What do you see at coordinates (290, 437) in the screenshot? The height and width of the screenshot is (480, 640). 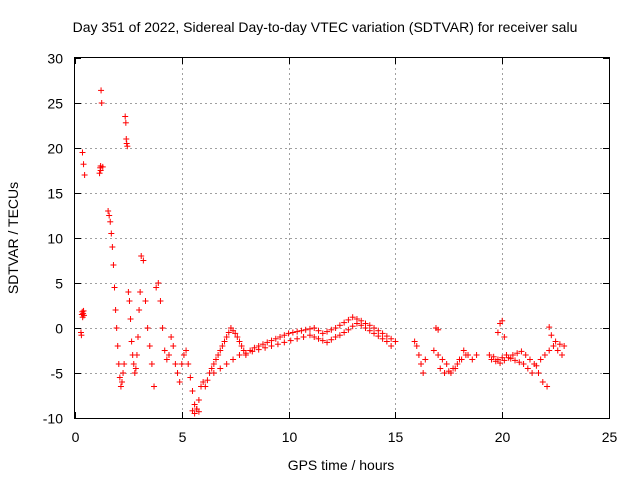 I see `x-tick-label: 10` at bounding box center [290, 437].